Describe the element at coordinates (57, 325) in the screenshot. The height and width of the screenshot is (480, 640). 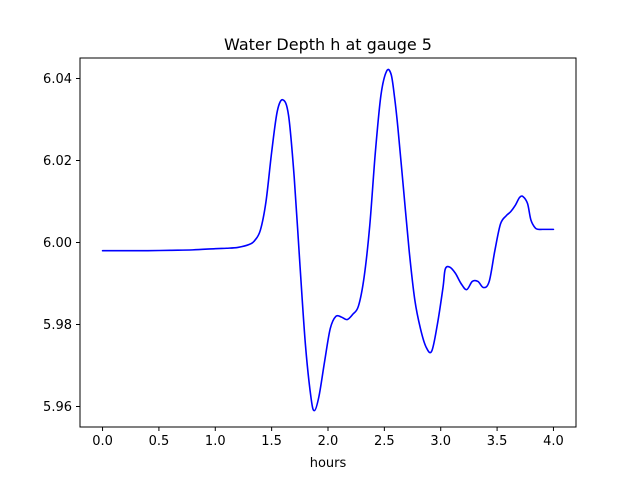
I see `y-tick-label: 5.98` at that location.